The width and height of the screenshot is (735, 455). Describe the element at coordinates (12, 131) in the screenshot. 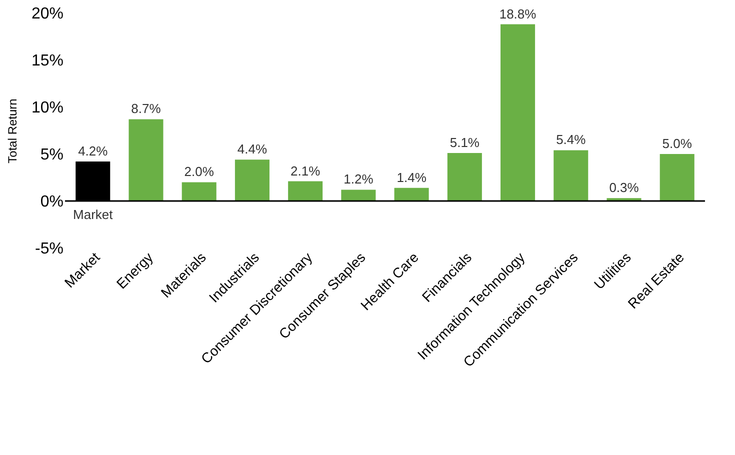

I see `y-axis-title: Total Return` at that location.